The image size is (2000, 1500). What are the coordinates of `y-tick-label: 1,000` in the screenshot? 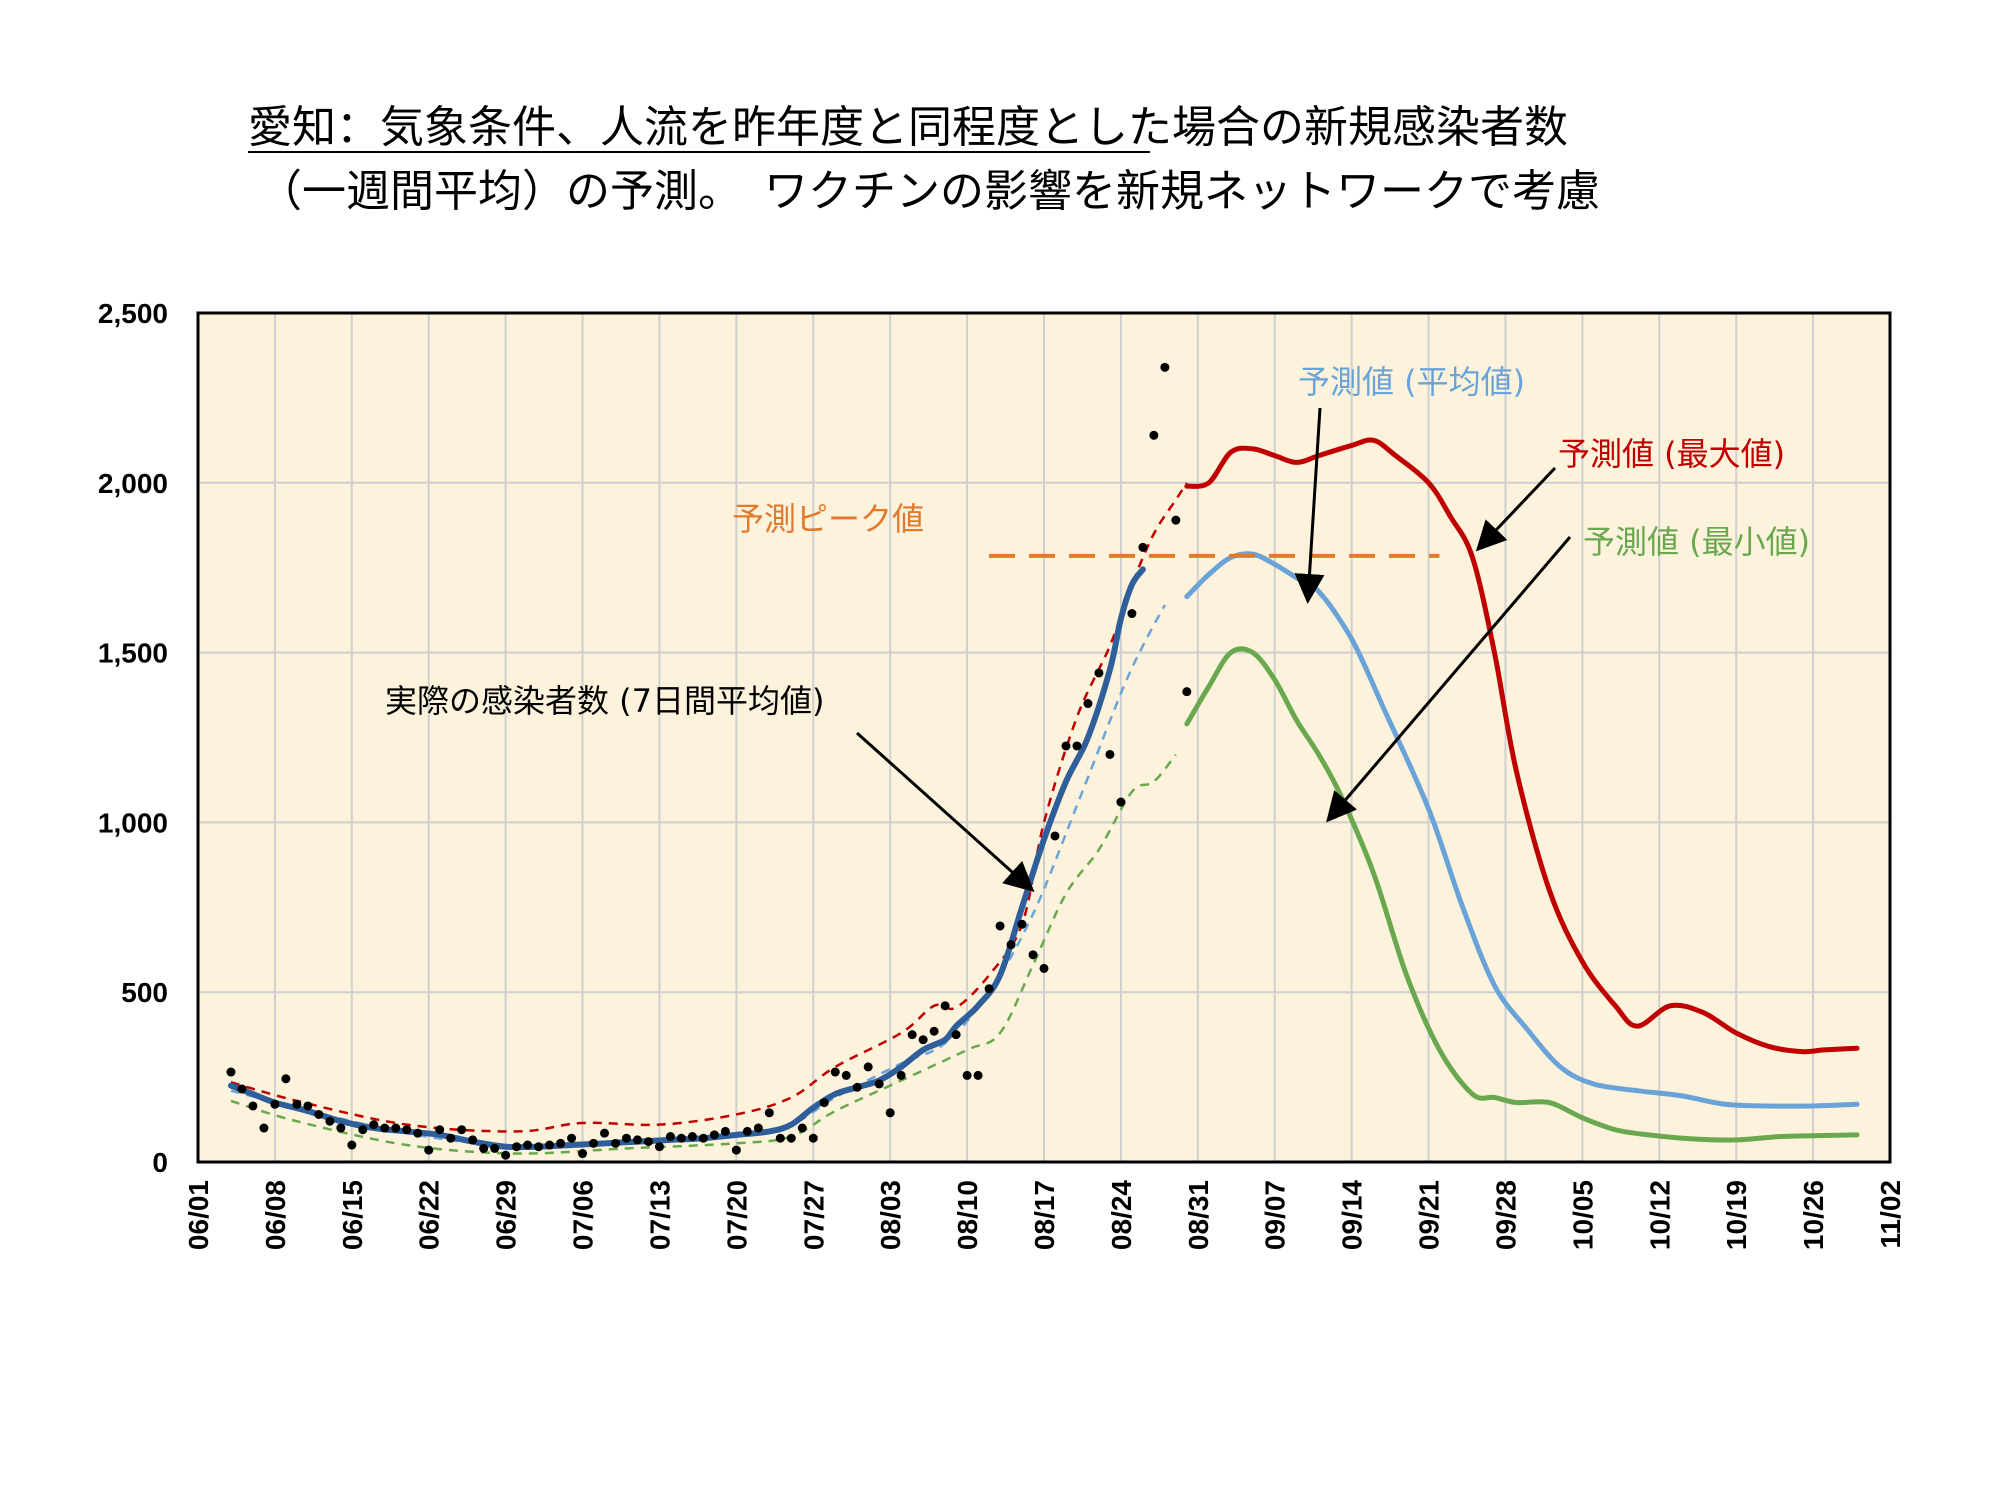 It's located at (133, 822).